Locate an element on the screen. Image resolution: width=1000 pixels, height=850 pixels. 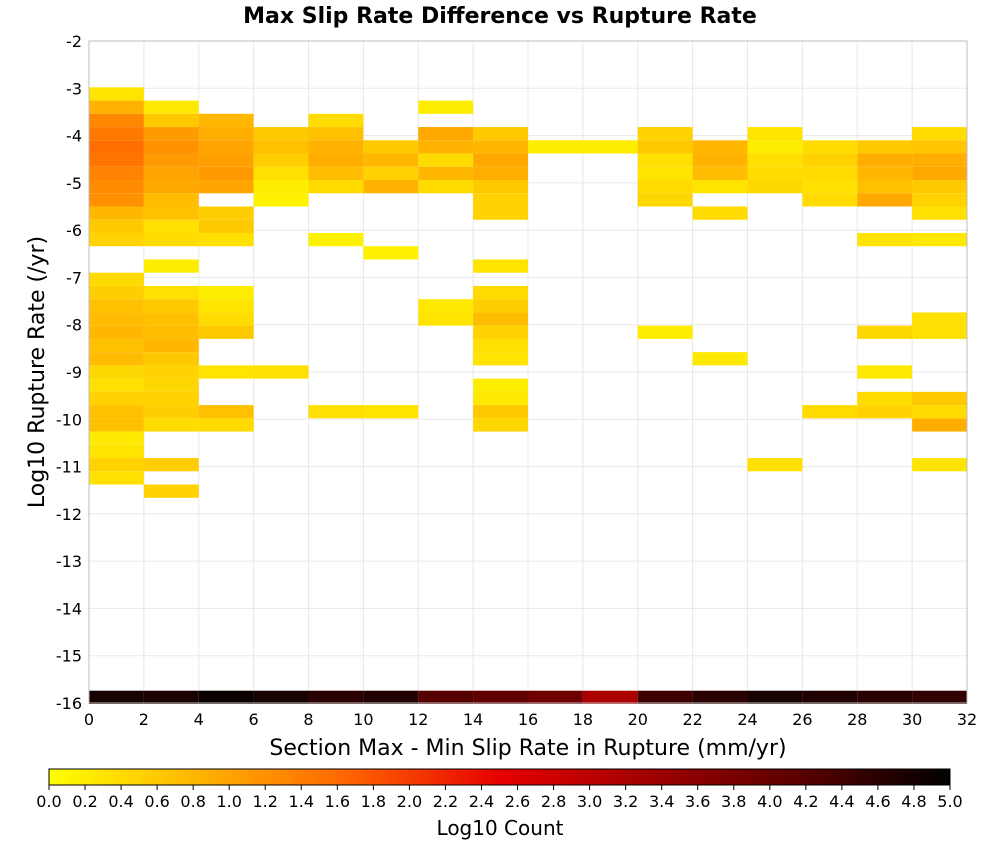
y-tick-label: -5 is located at coordinates (74, 183).